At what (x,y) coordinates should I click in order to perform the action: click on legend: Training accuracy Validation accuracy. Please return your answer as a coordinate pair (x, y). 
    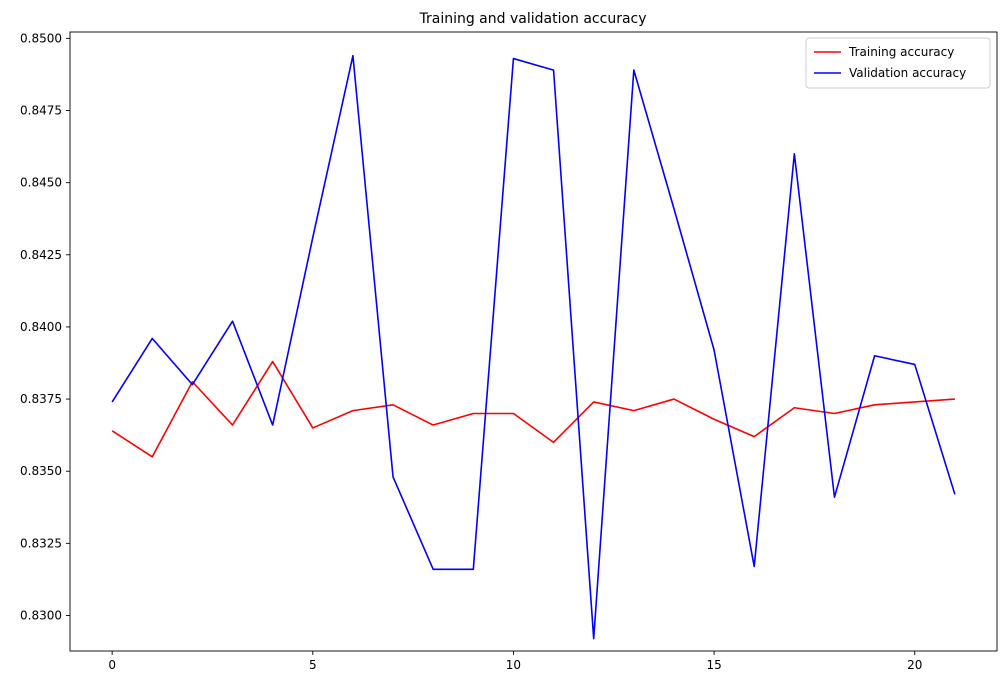
    Looking at the image, I should click on (898, 63).